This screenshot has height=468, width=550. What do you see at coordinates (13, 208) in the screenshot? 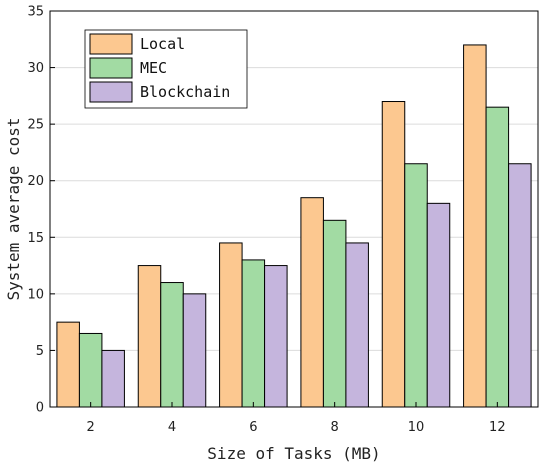
I see `y-axis-label: System average cost` at bounding box center [13, 208].